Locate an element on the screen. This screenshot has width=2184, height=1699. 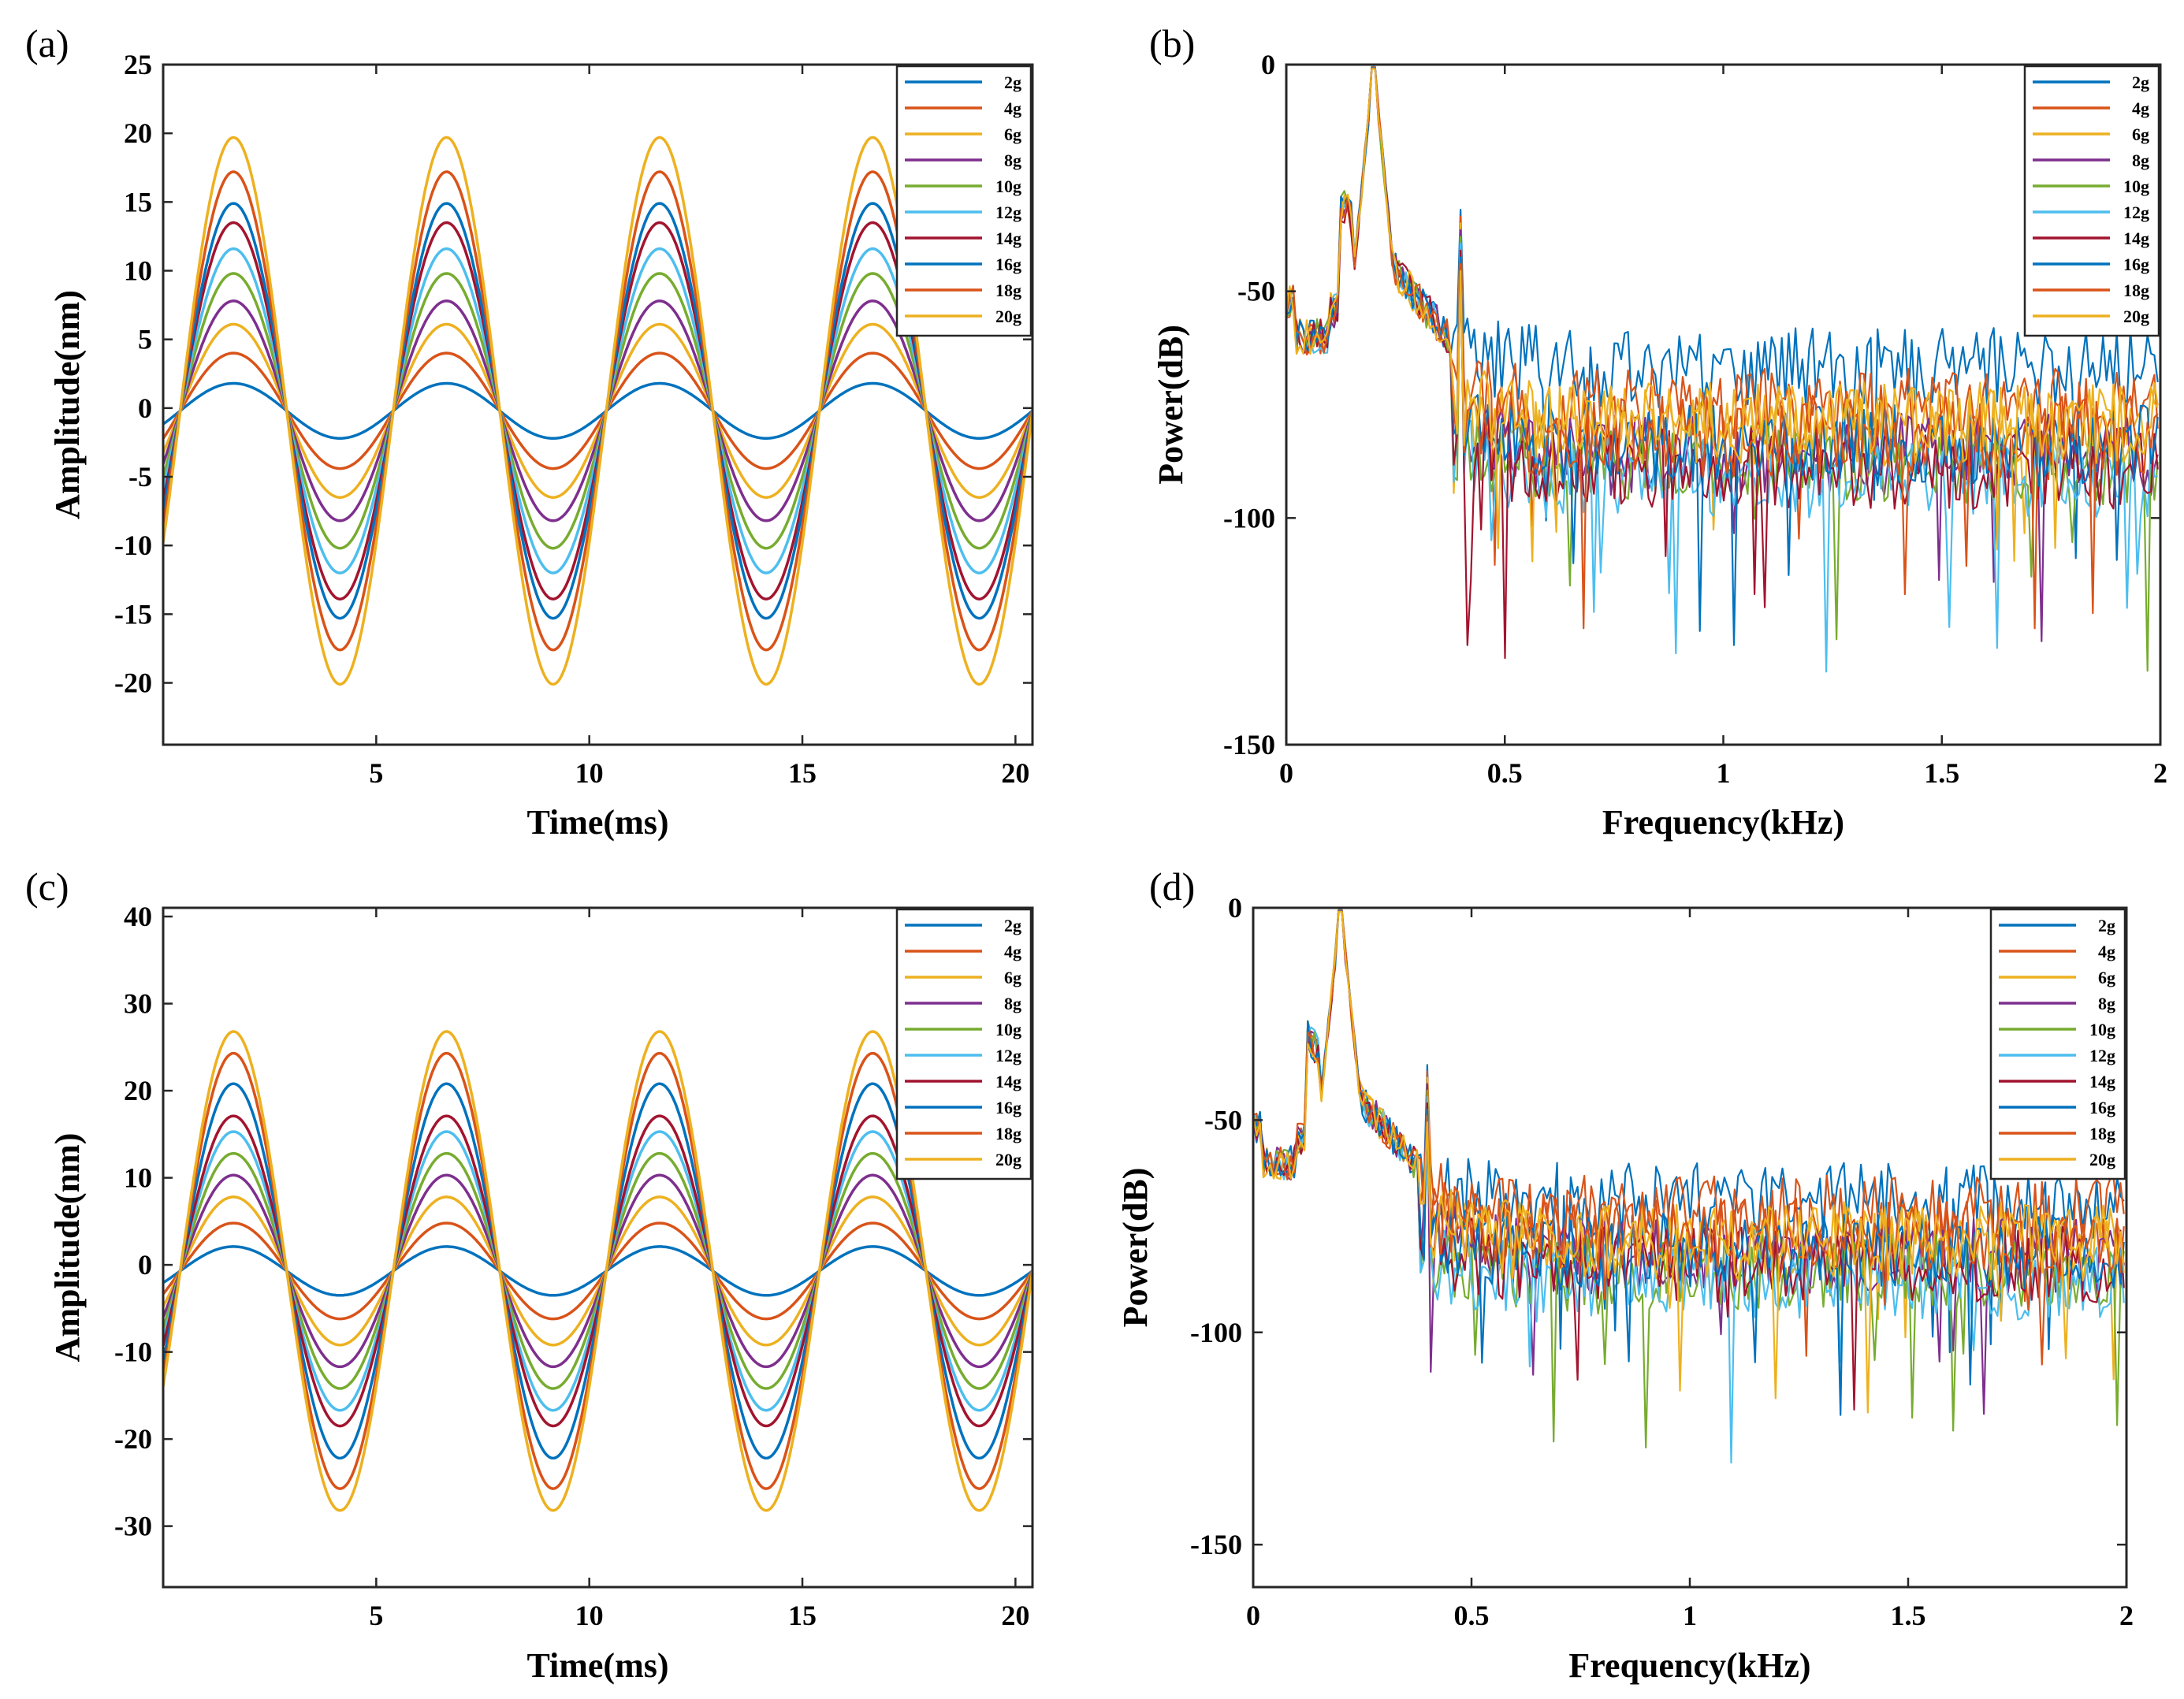
y-tick-label: -100 is located at coordinates (1249, 518).